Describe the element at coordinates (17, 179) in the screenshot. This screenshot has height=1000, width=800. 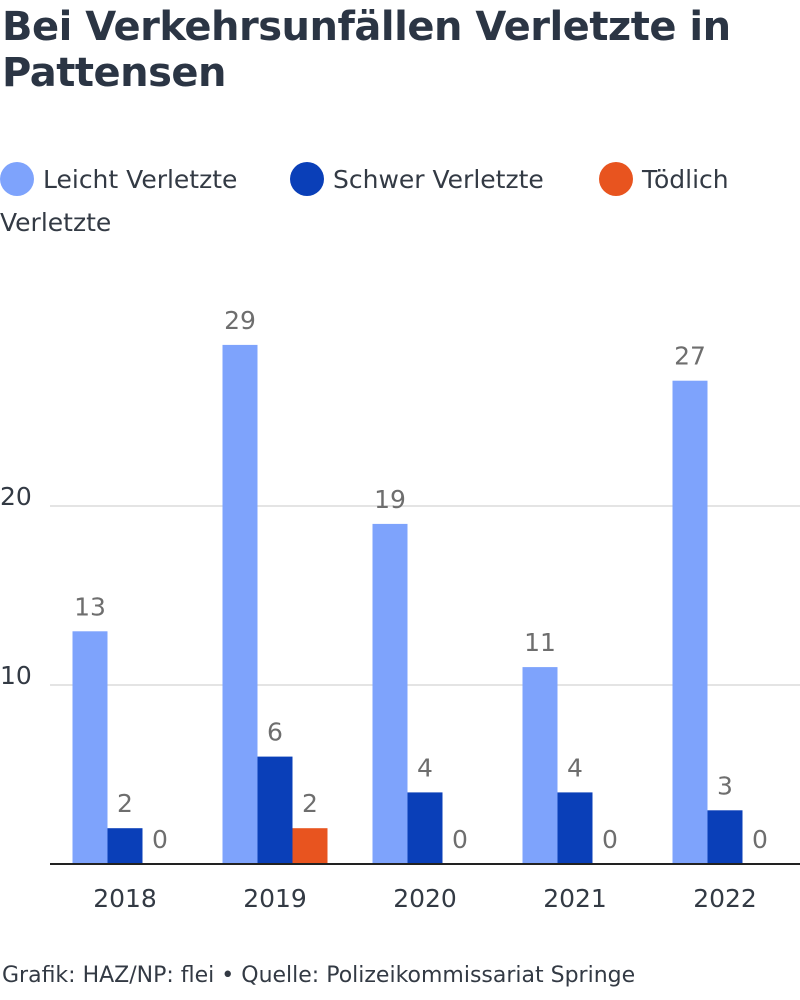
I see `legend-swatch-leicht-verletzte` at that location.